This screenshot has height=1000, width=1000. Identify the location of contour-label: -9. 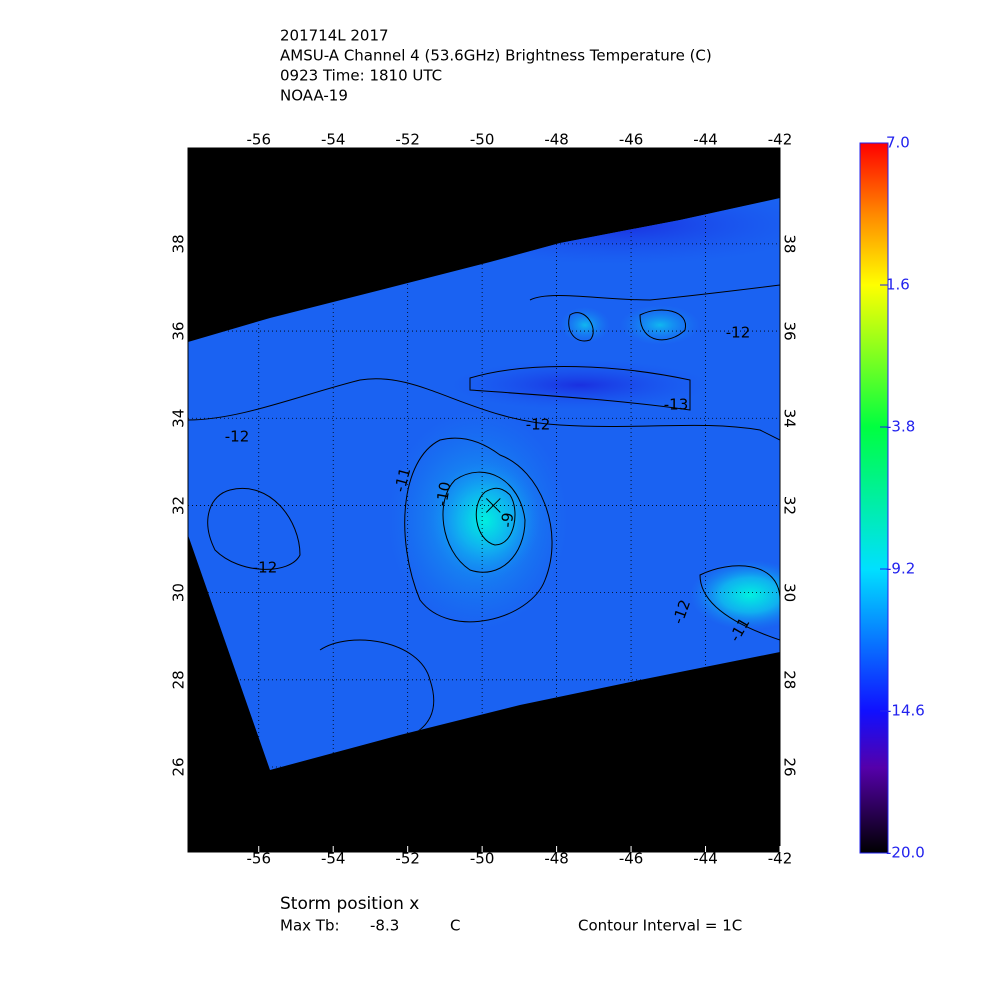
(507, 520).